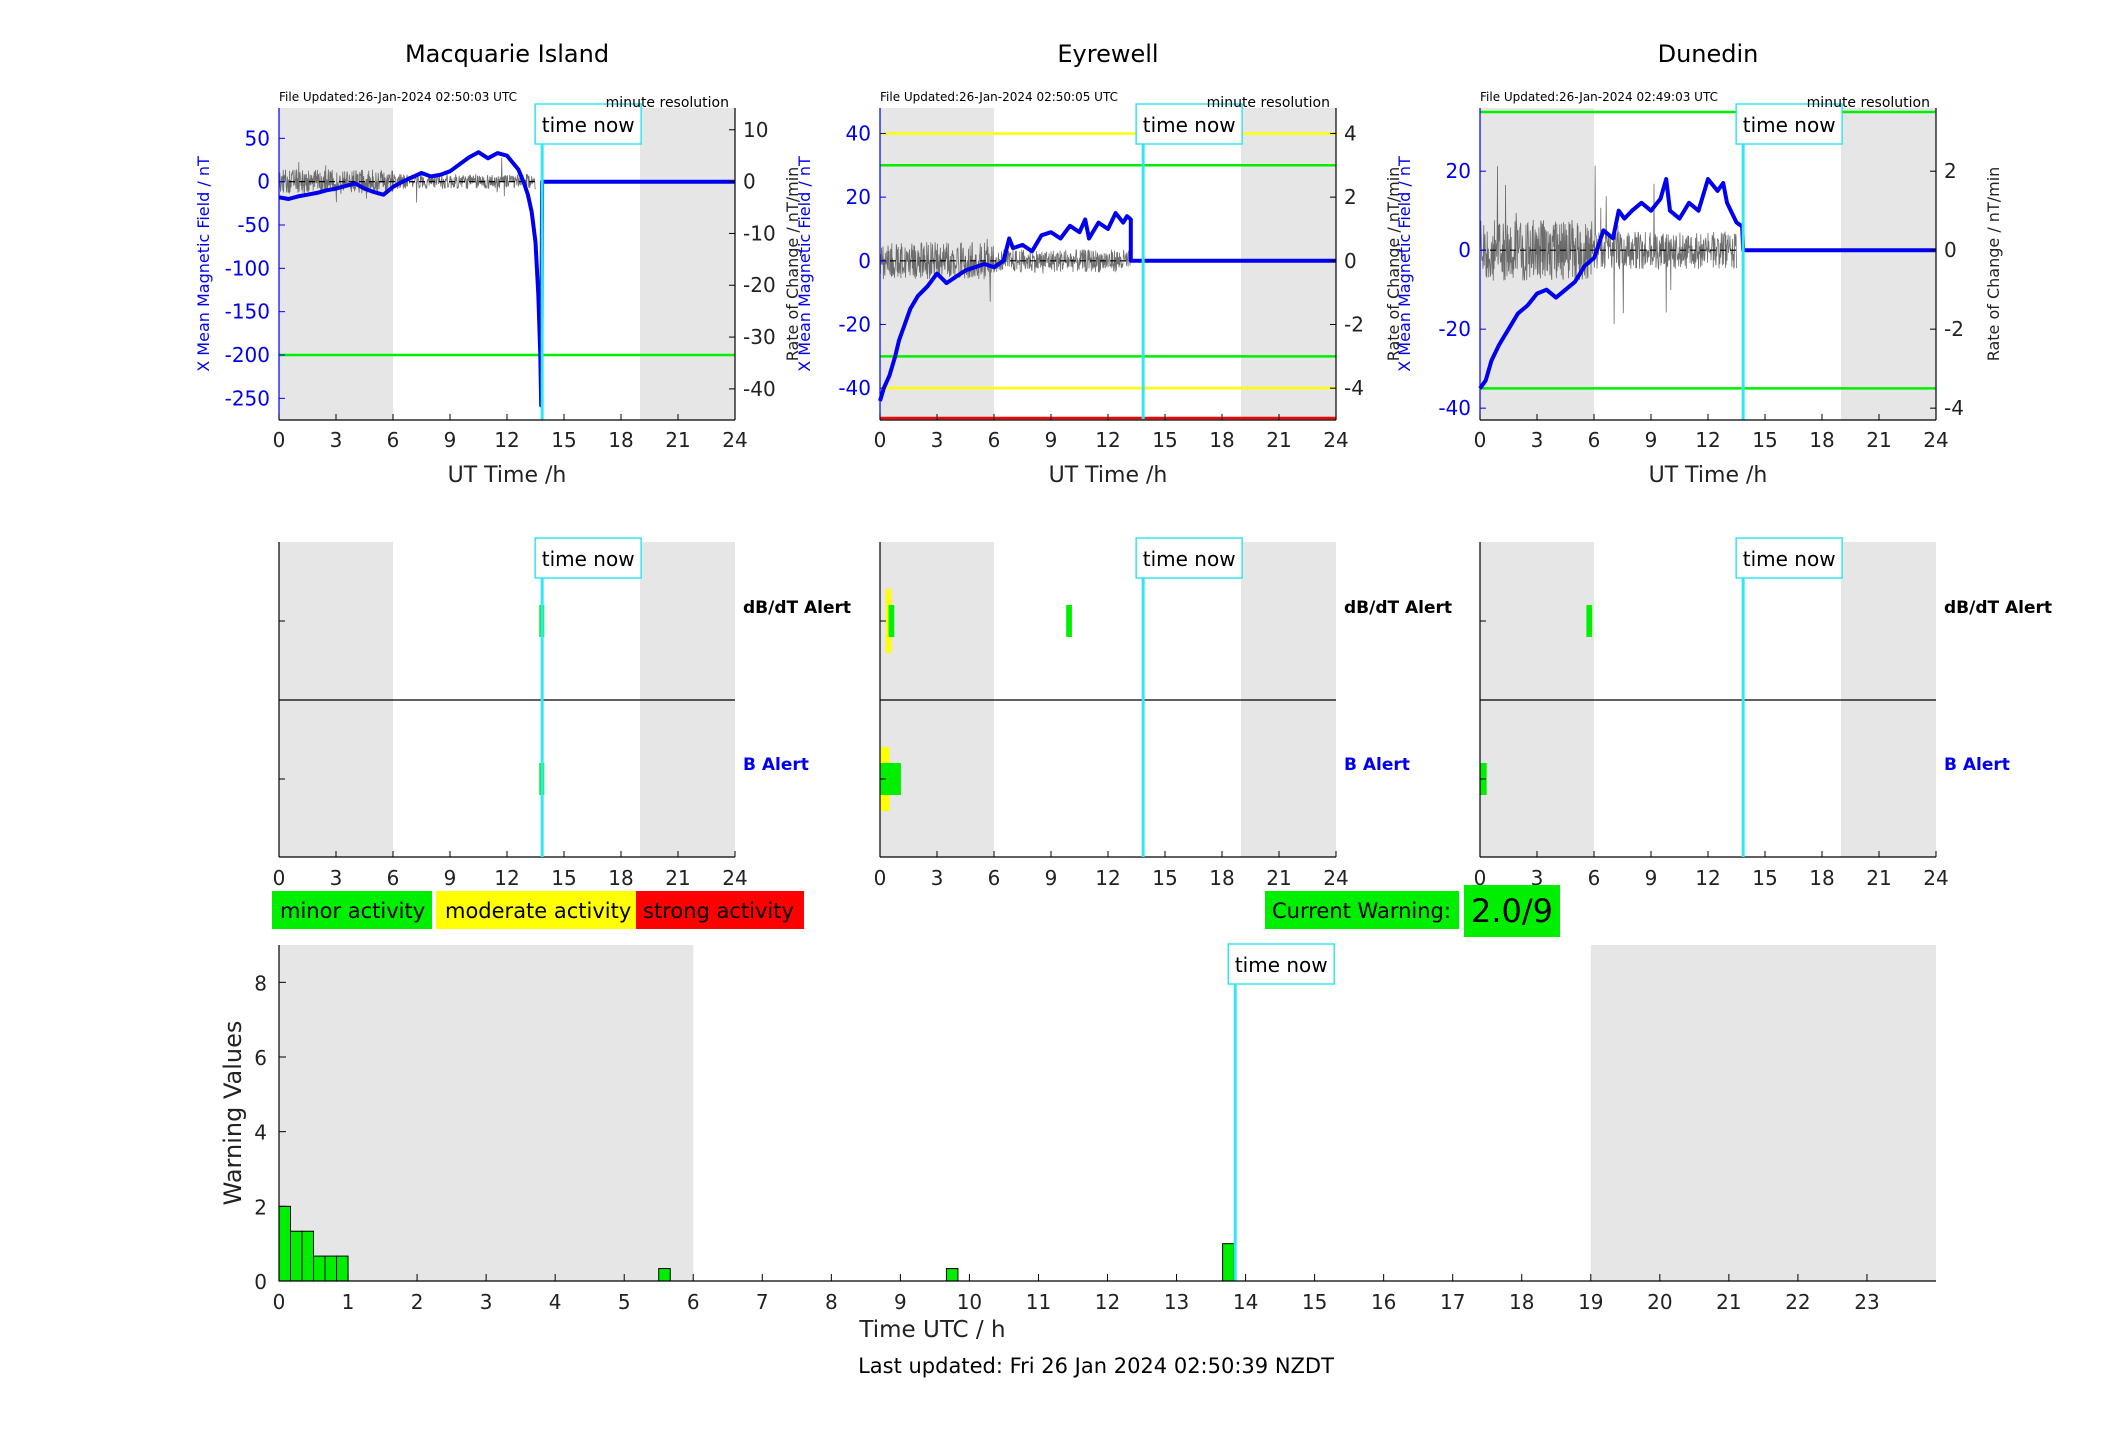  Describe the element at coordinates (257, 138) in the screenshot. I see `y-left-tick-label: 50` at that location.